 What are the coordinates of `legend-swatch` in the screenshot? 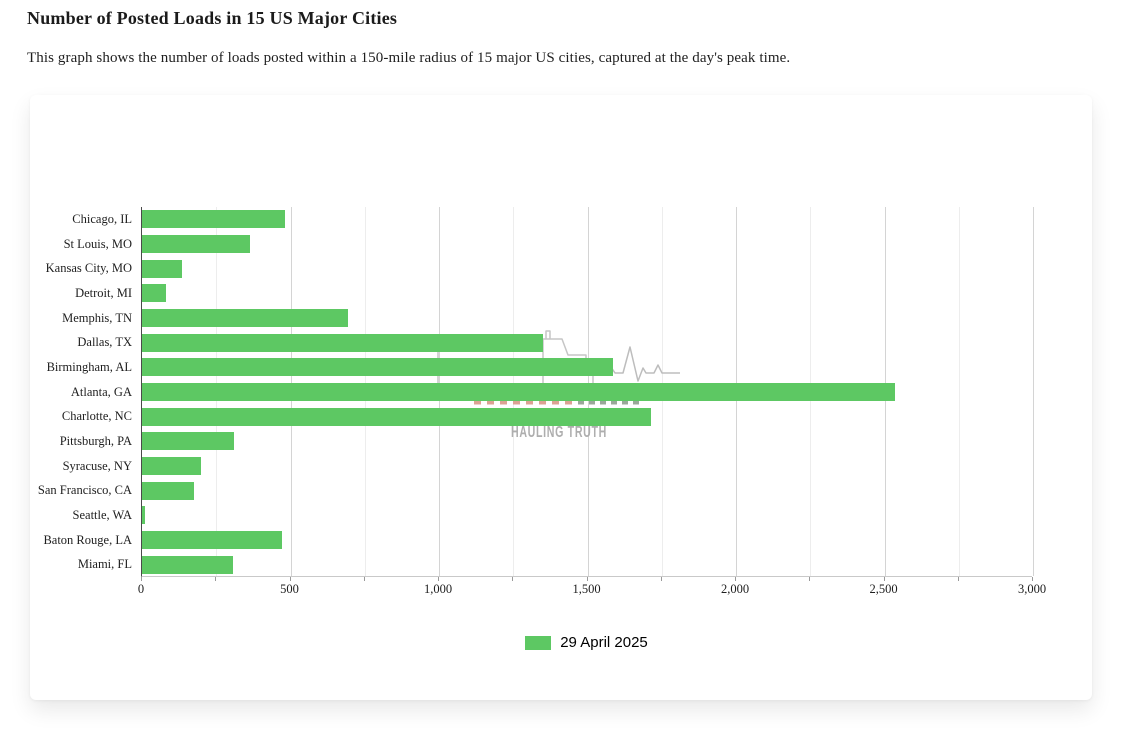 It's located at (538, 642).